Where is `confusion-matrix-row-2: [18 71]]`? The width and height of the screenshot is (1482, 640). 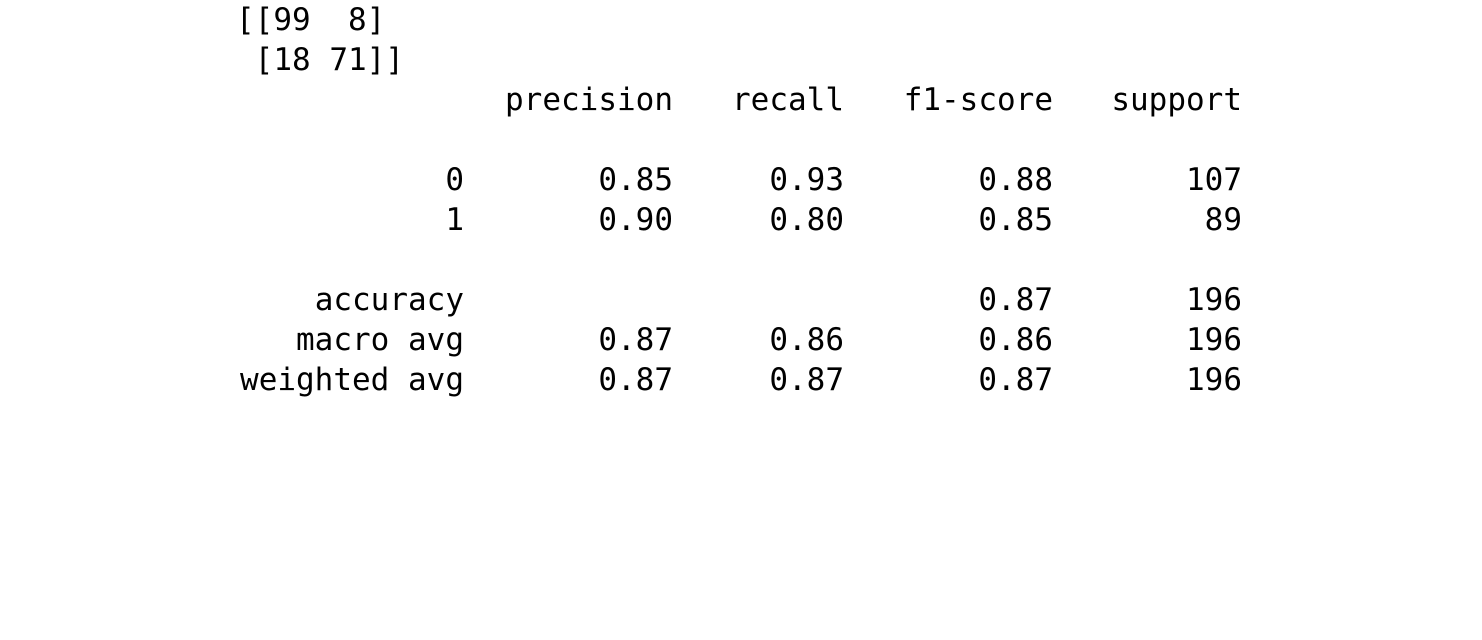 confusion-matrix-row-2: [18 71]] is located at coordinates (741, 60).